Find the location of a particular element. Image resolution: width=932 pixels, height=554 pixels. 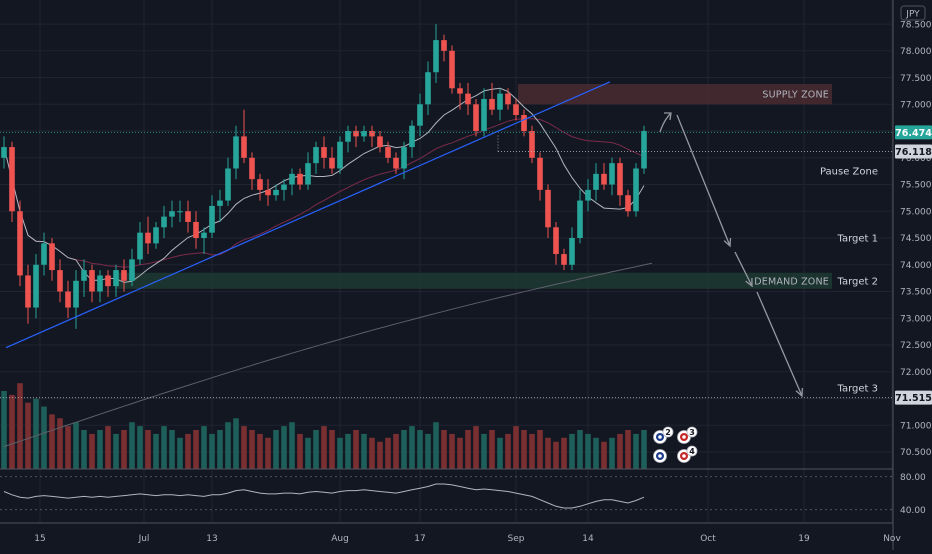

time-tick-1: Jul is located at coordinates (144, 539).